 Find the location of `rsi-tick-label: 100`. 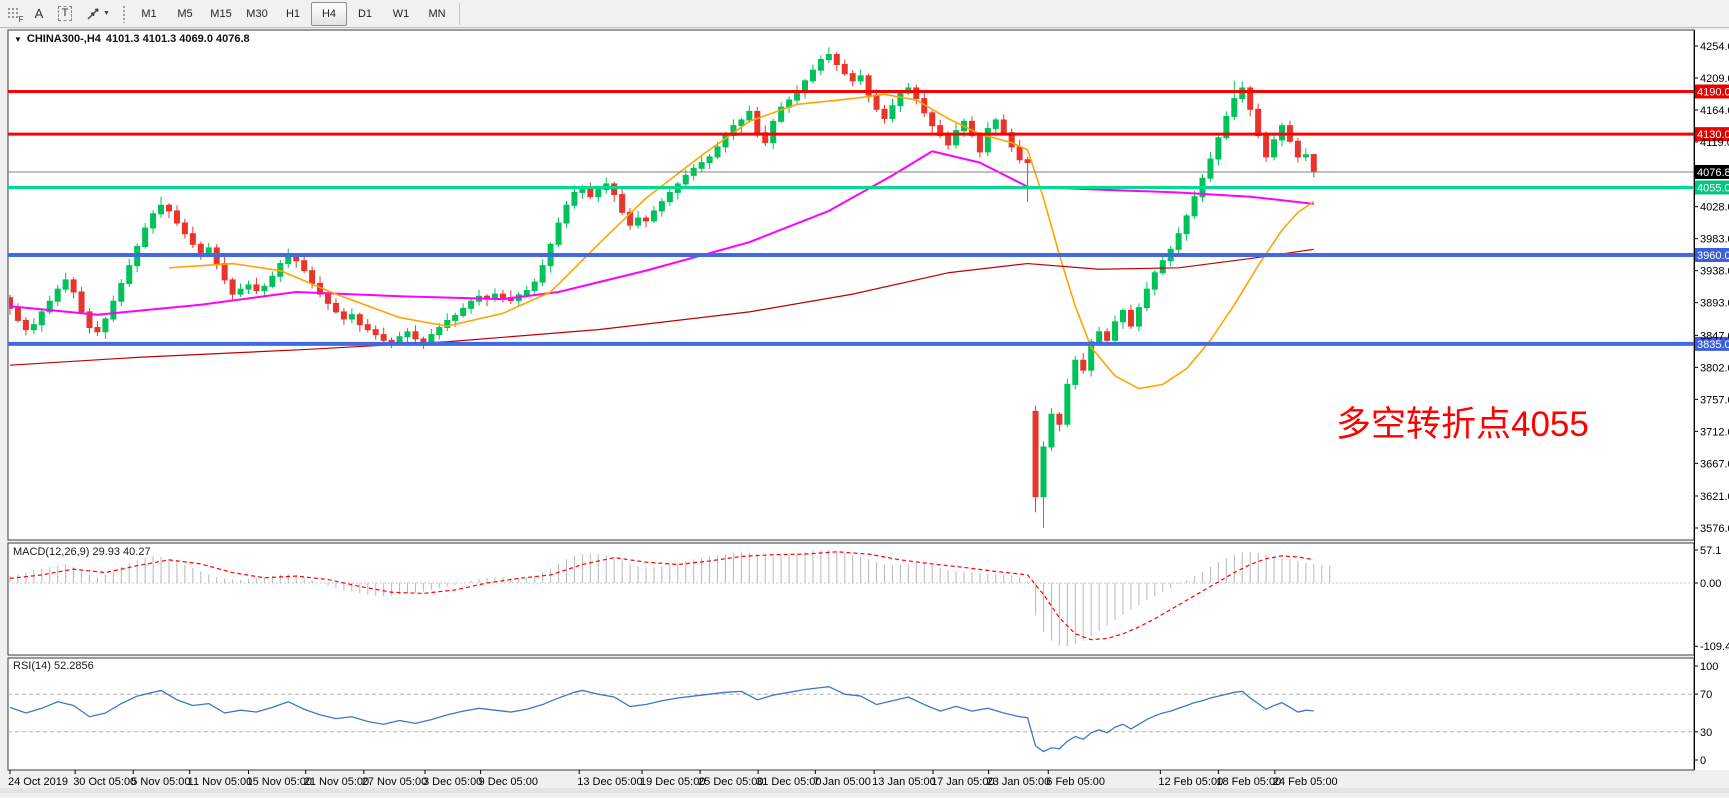

rsi-tick-label: 100 is located at coordinates (1709, 667).